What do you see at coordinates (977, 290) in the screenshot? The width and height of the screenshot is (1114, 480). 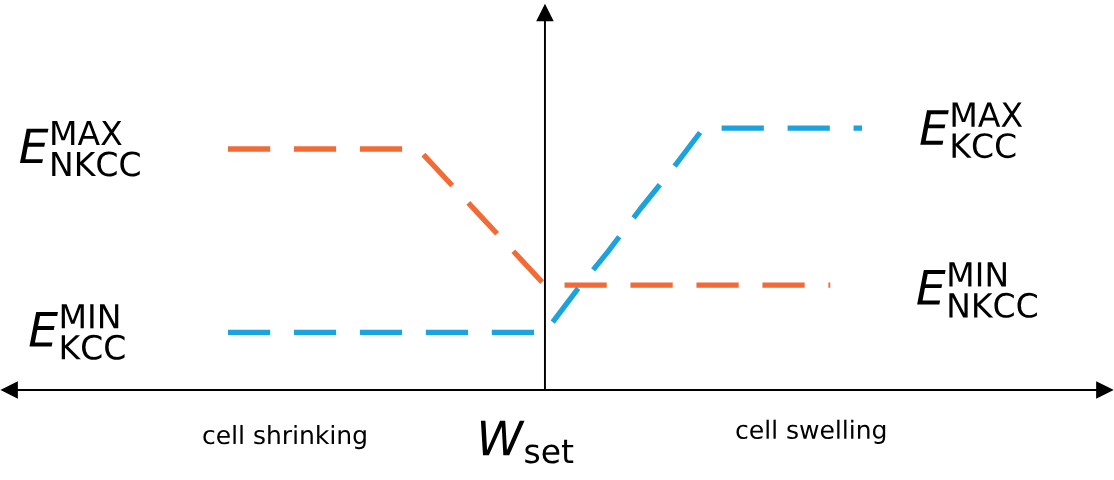 I see `text: E$^{MIN}$$_{NKCC}$` at bounding box center [977, 290].